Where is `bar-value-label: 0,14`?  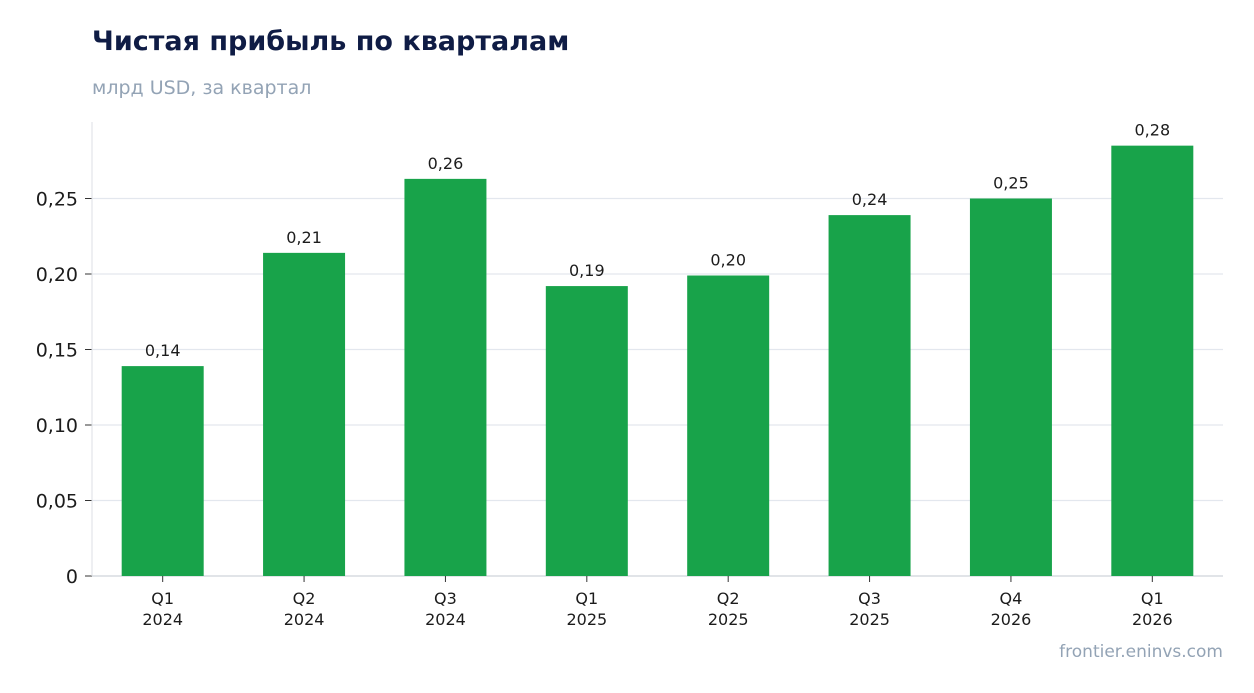
bar-value-label: 0,14 is located at coordinates (163, 350).